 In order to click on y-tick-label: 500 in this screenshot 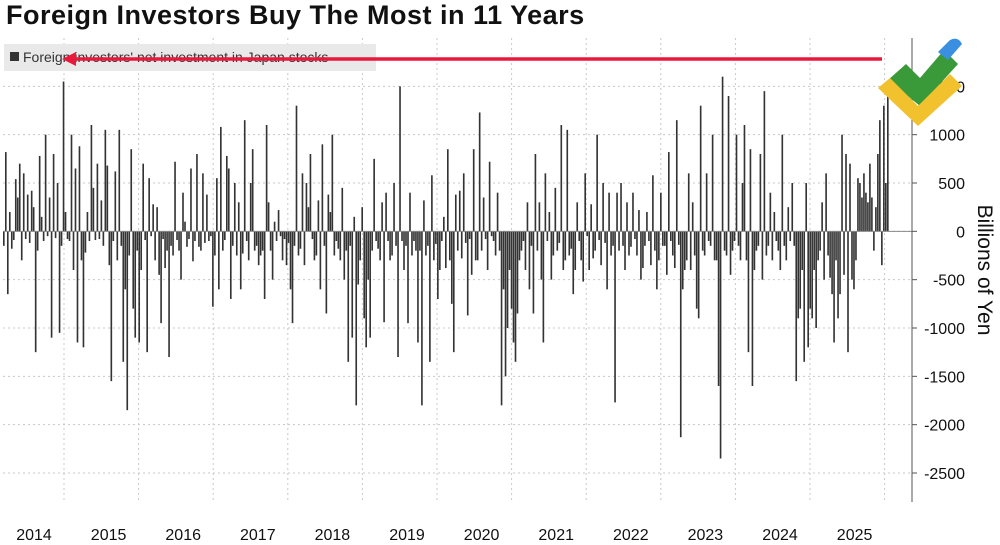, I will do `click(951, 184)`.